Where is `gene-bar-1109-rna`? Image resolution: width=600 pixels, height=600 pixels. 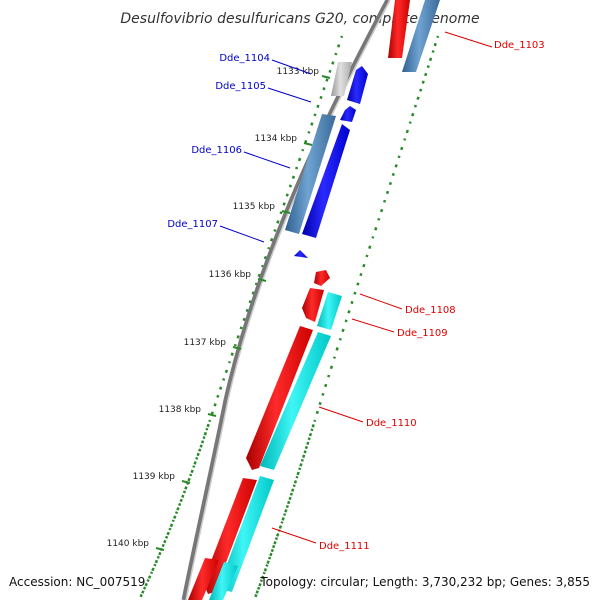 gene-bar-1109-rna is located at coordinates (329, 311).